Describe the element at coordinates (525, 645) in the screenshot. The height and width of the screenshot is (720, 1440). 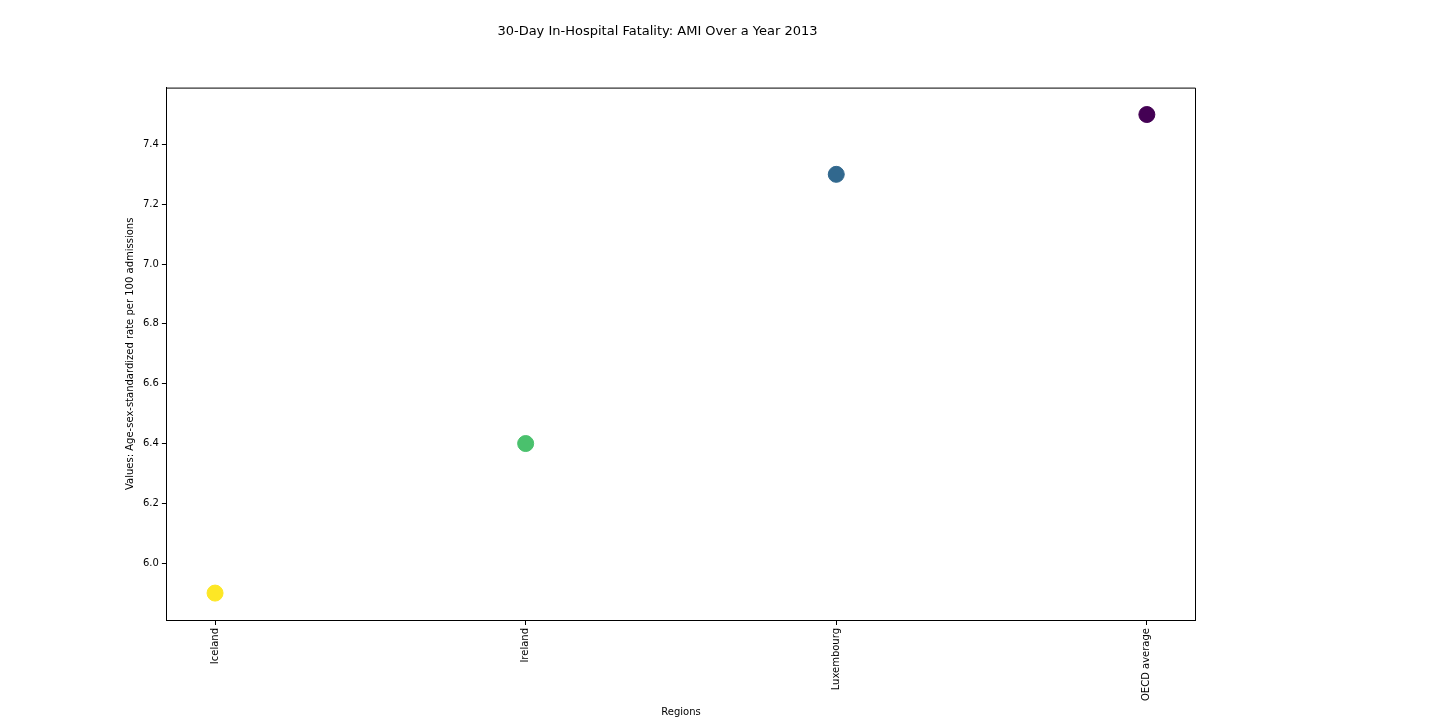
I see `x-tick-label: Ireland` at that location.